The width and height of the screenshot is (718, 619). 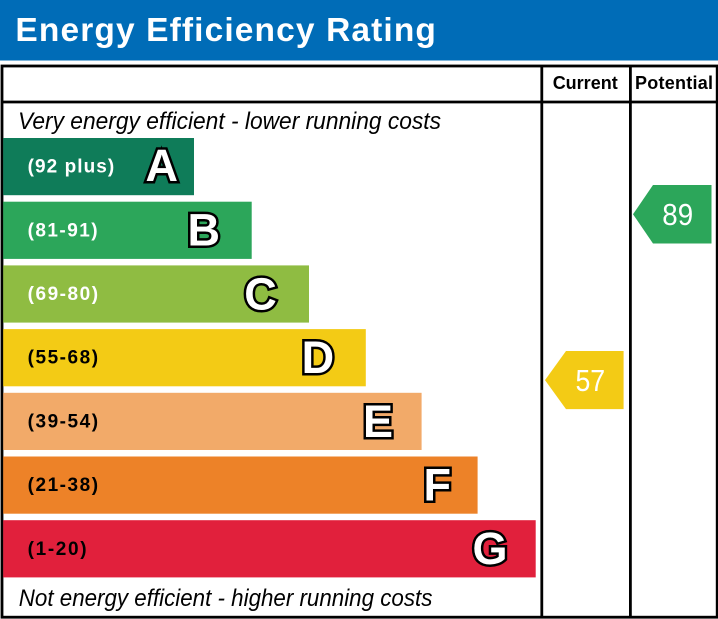 I want to click on svg-text: (1-20), so click(x=57, y=549).